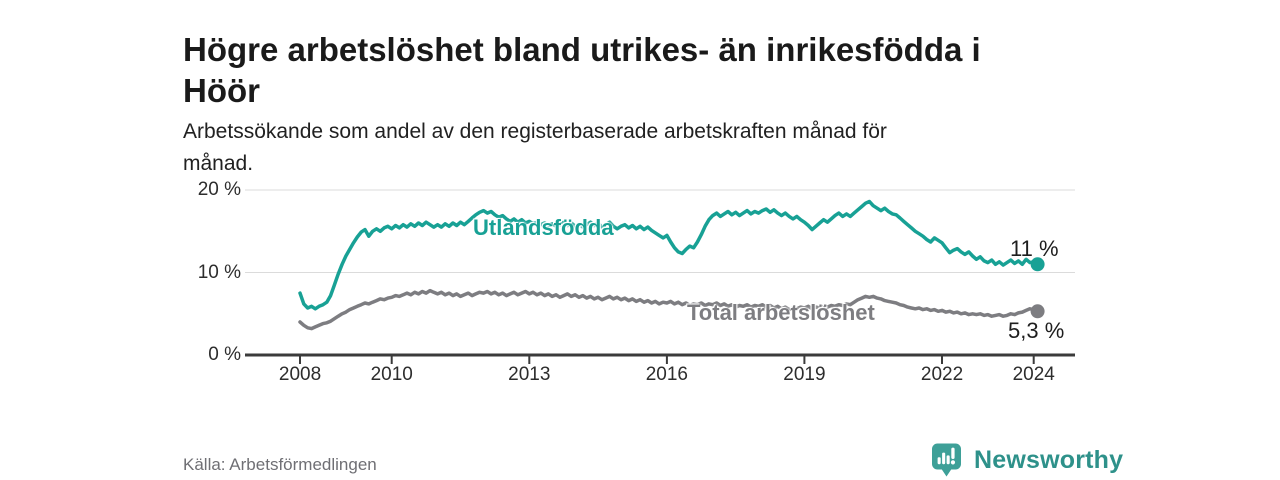 The width and height of the screenshot is (1280, 480). What do you see at coordinates (667, 374) in the screenshot?
I see `x-axis-tick-2016: 2016` at bounding box center [667, 374].